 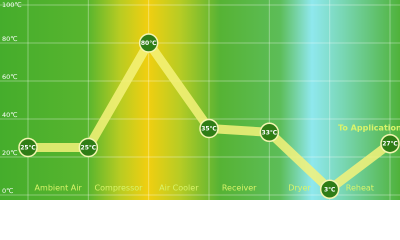 I want to click on zone-label: Compressor, so click(x=119, y=188).